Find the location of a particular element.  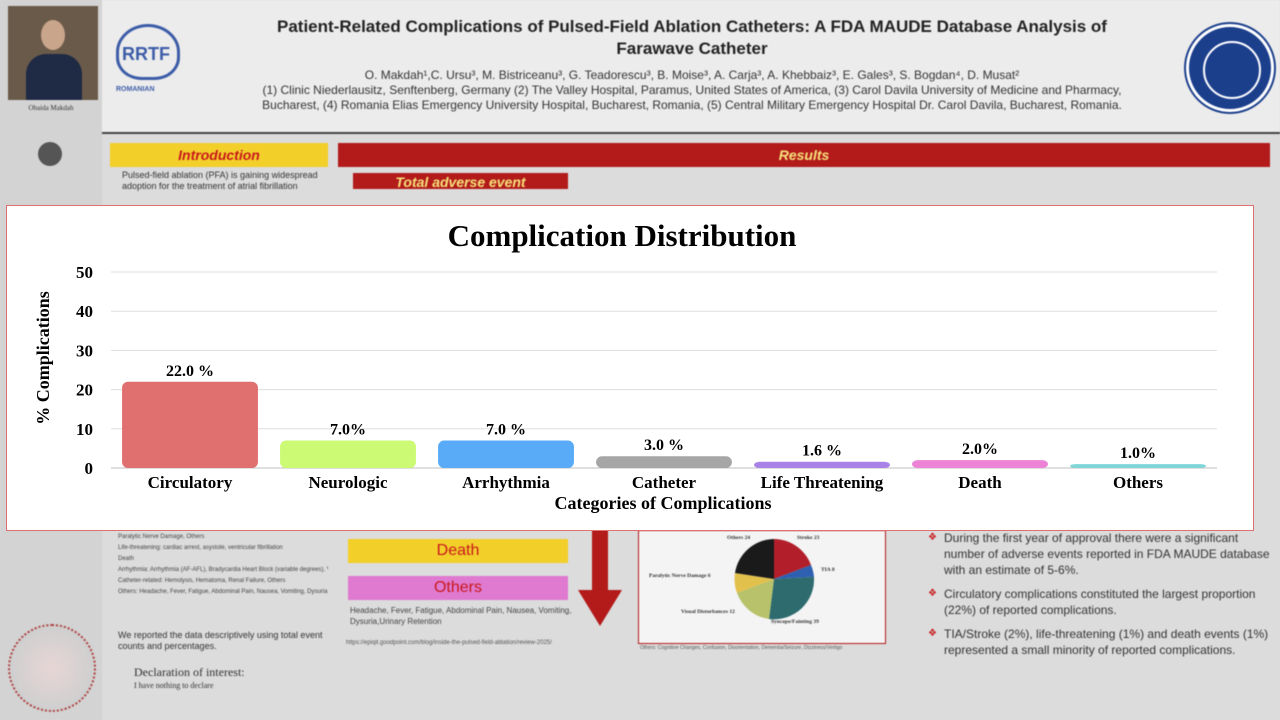

x-tick-label: Others is located at coordinates (1138, 482).